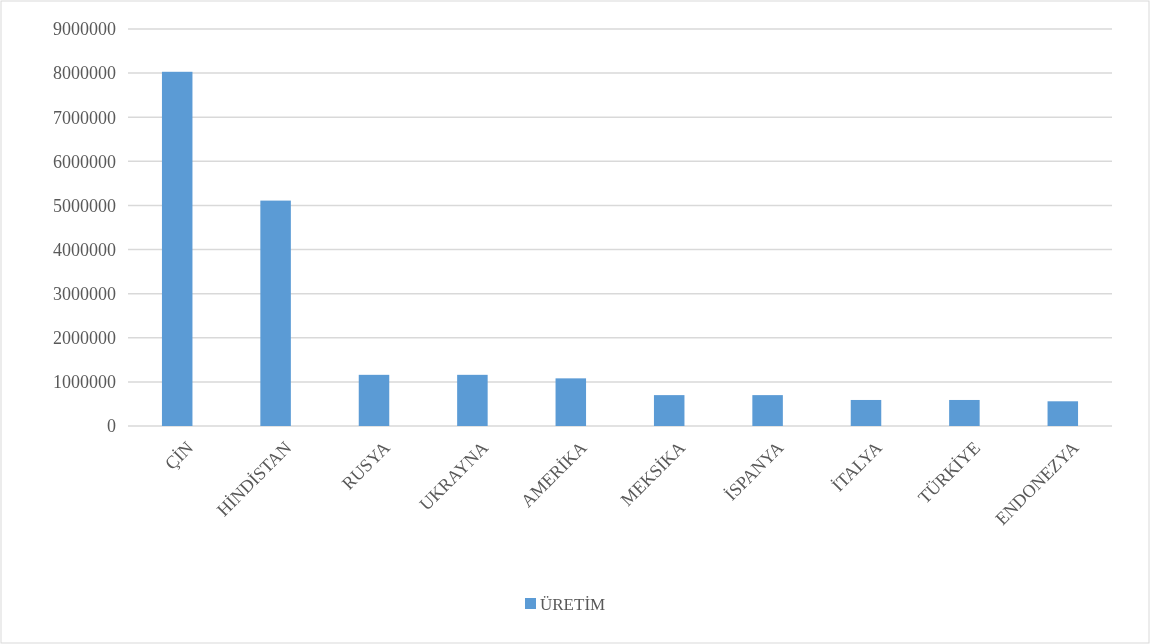  What do you see at coordinates (84, 117) in the screenshot?
I see `y-tick-label: 7000000` at bounding box center [84, 117].